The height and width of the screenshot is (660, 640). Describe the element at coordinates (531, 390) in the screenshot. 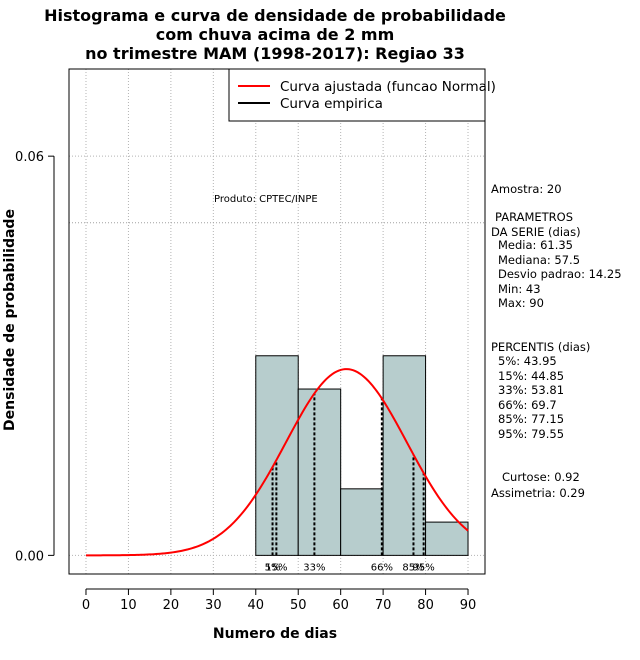

I see `percentil-33: 33%: 53.81` at that location.